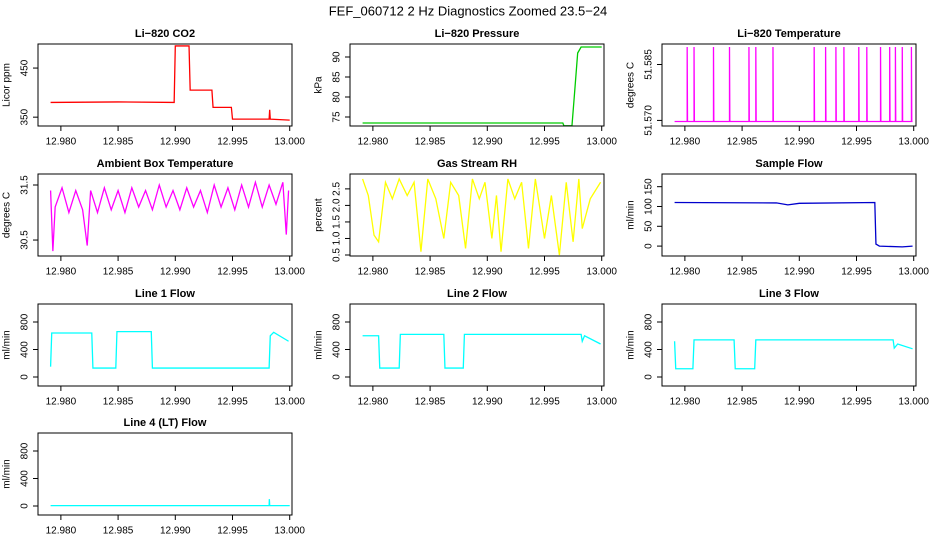 The width and height of the screenshot is (936, 540). Describe the element at coordinates (319, 85) in the screenshot. I see `y-axis-label: kPa` at that location.